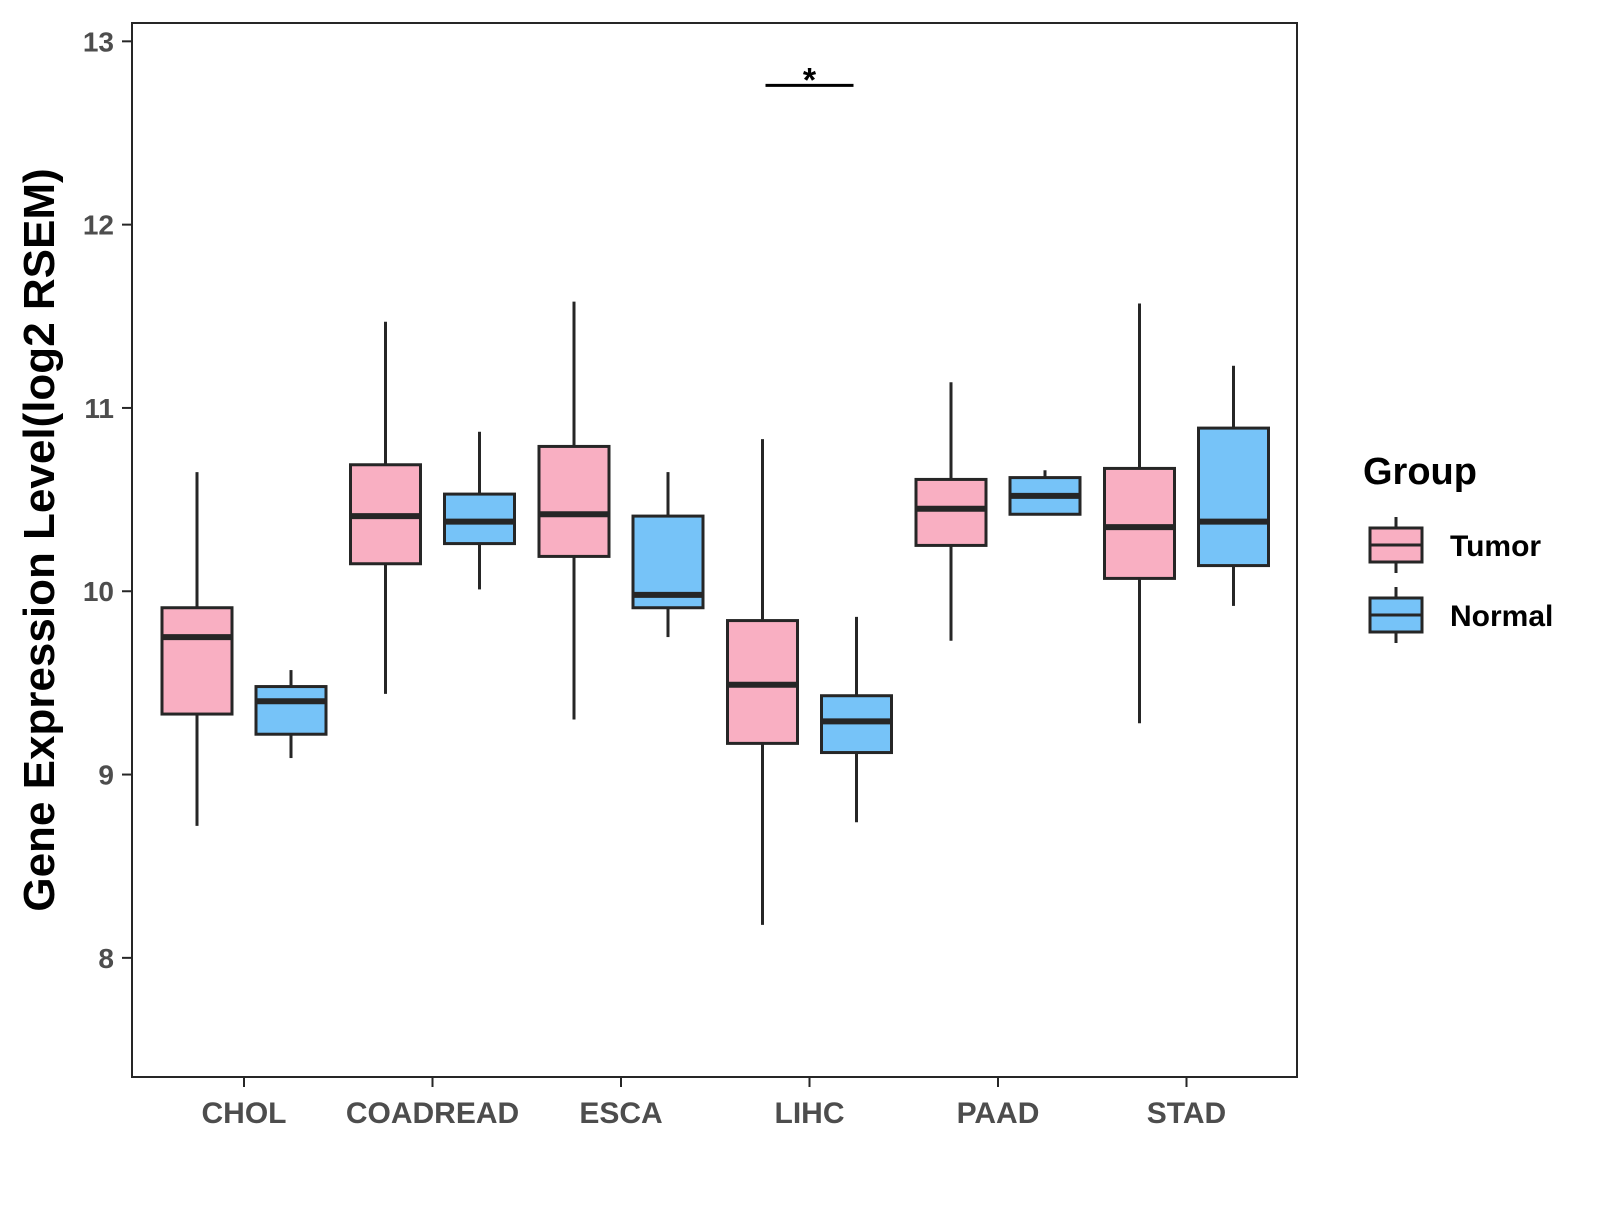 The image size is (1600, 1205). Describe the element at coordinates (106, 775) in the screenshot. I see `y-tick-label: 9` at that location.